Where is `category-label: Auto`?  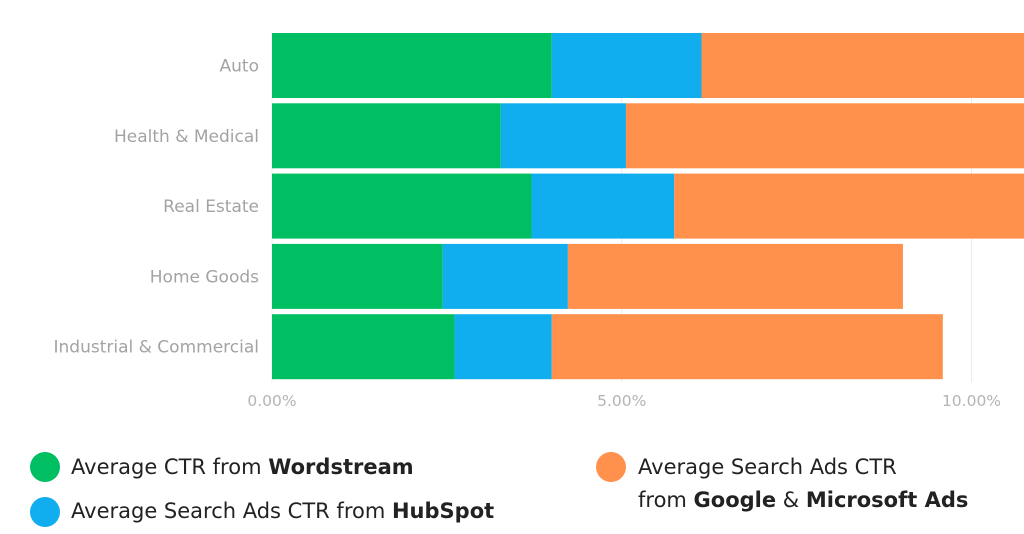 category-label: Auto is located at coordinates (239, 67).